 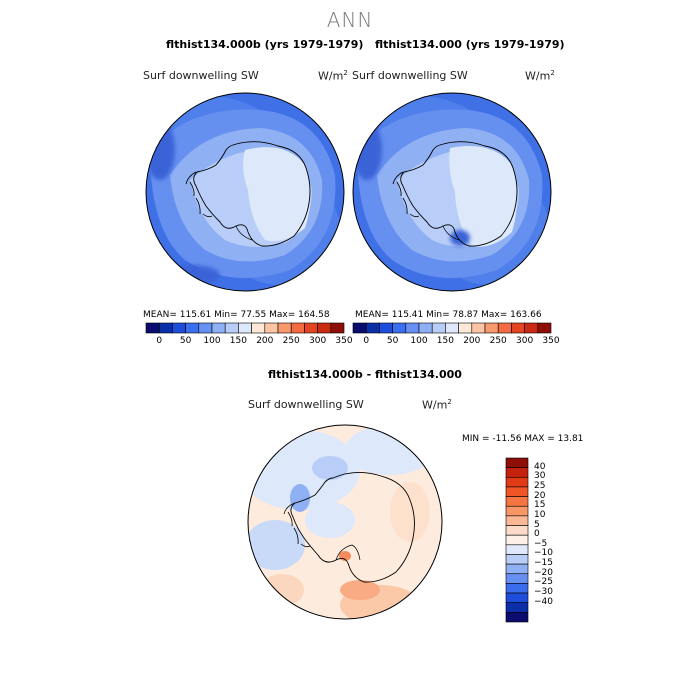 I want to click on diff-colorbar-label: −25, so click(x=543, y=582).